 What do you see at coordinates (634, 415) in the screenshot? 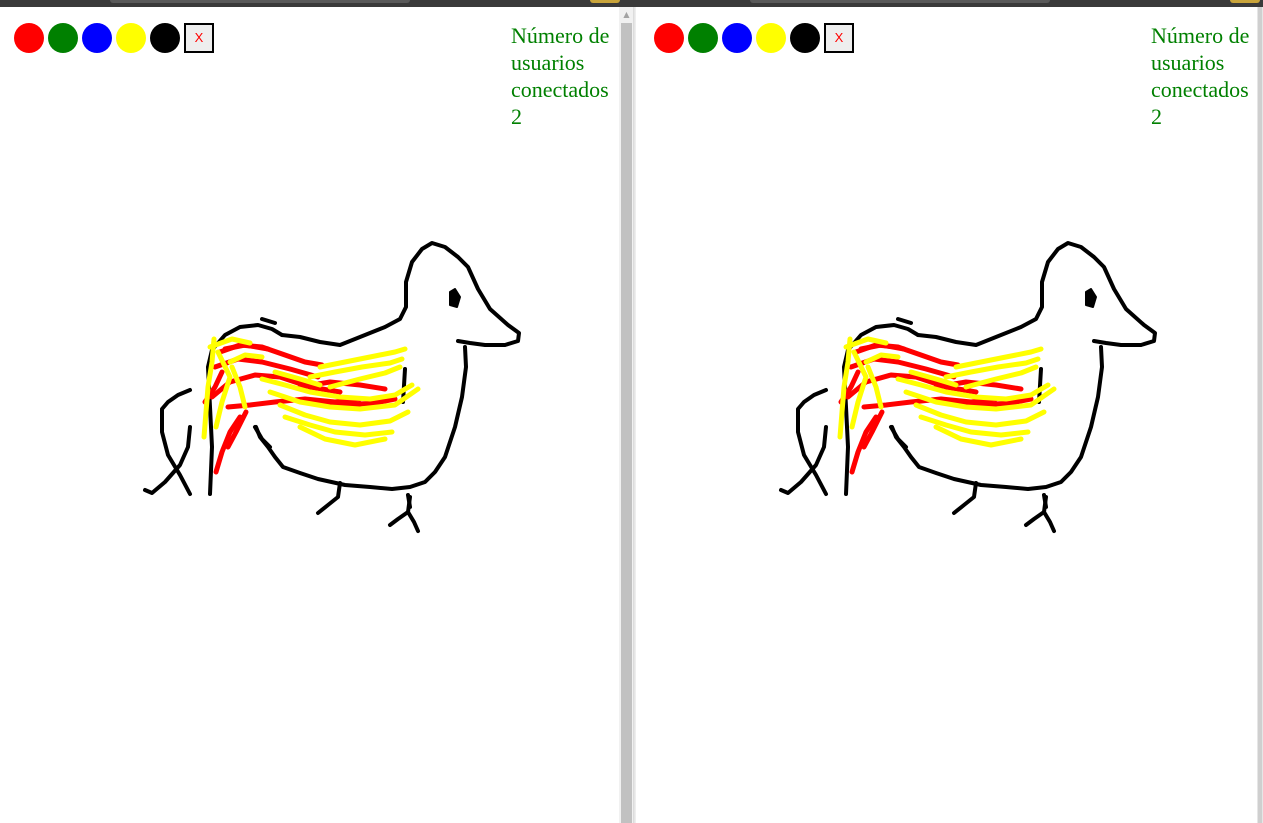
I see `window-divider` at bounding box center [634, 415].